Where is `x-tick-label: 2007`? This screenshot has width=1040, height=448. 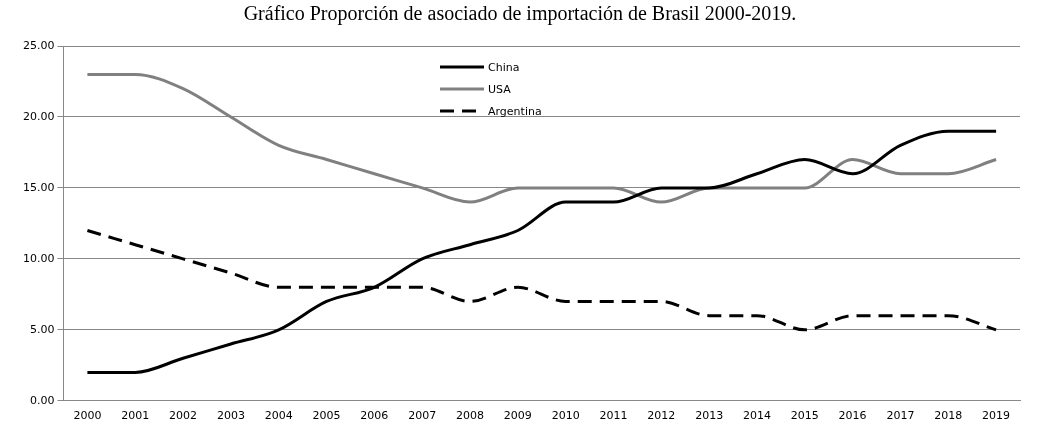 x-tick-label: 2007 is located at coordinates (422, 416).